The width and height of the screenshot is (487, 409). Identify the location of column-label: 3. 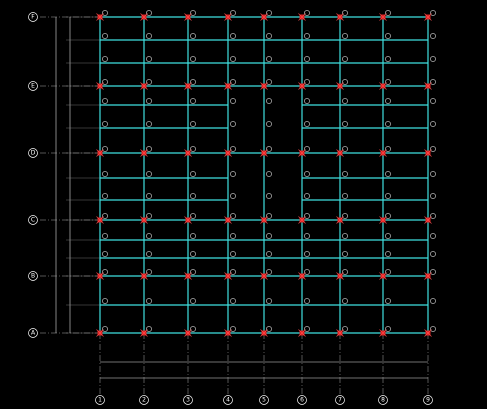
(188, 400).